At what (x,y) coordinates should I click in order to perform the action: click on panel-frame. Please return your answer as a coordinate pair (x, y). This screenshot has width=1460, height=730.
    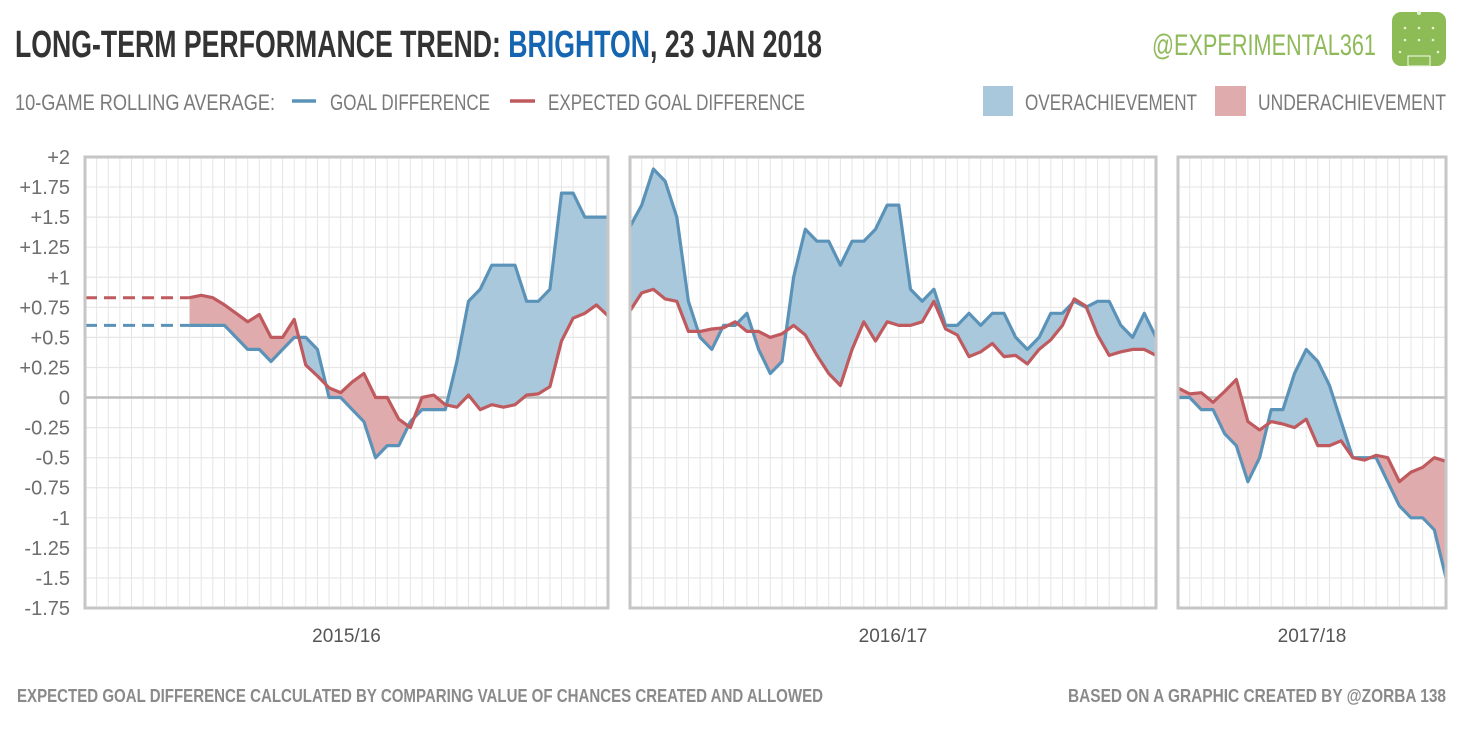
    Looking at the image, I should click on (1312, 382).